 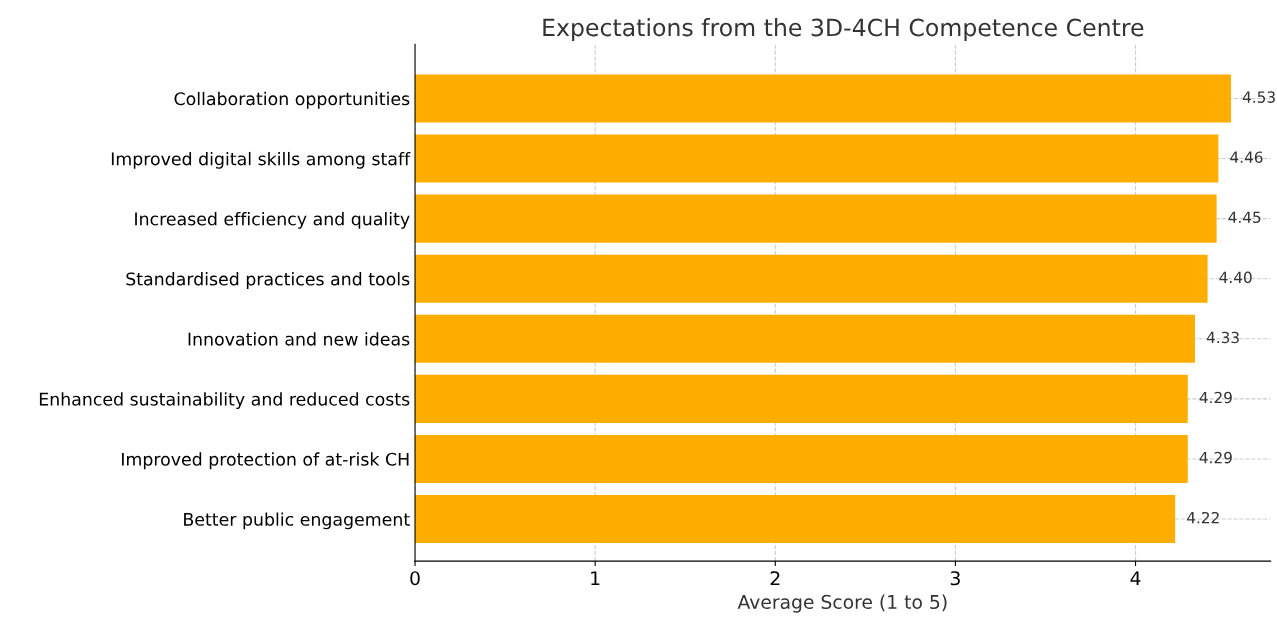 What do you see at coordinates (1203, 517) in the screenshot?
I see `data-label: 4.22` at bounding box center [1203, 517].